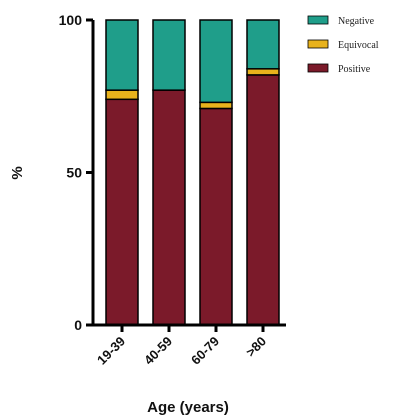 This screenshot has height=420, width=393. What do you see at coordinates (318, 68) in the screenshot?
I see `legend-swatch-positive` at bounding box center [318, 68].